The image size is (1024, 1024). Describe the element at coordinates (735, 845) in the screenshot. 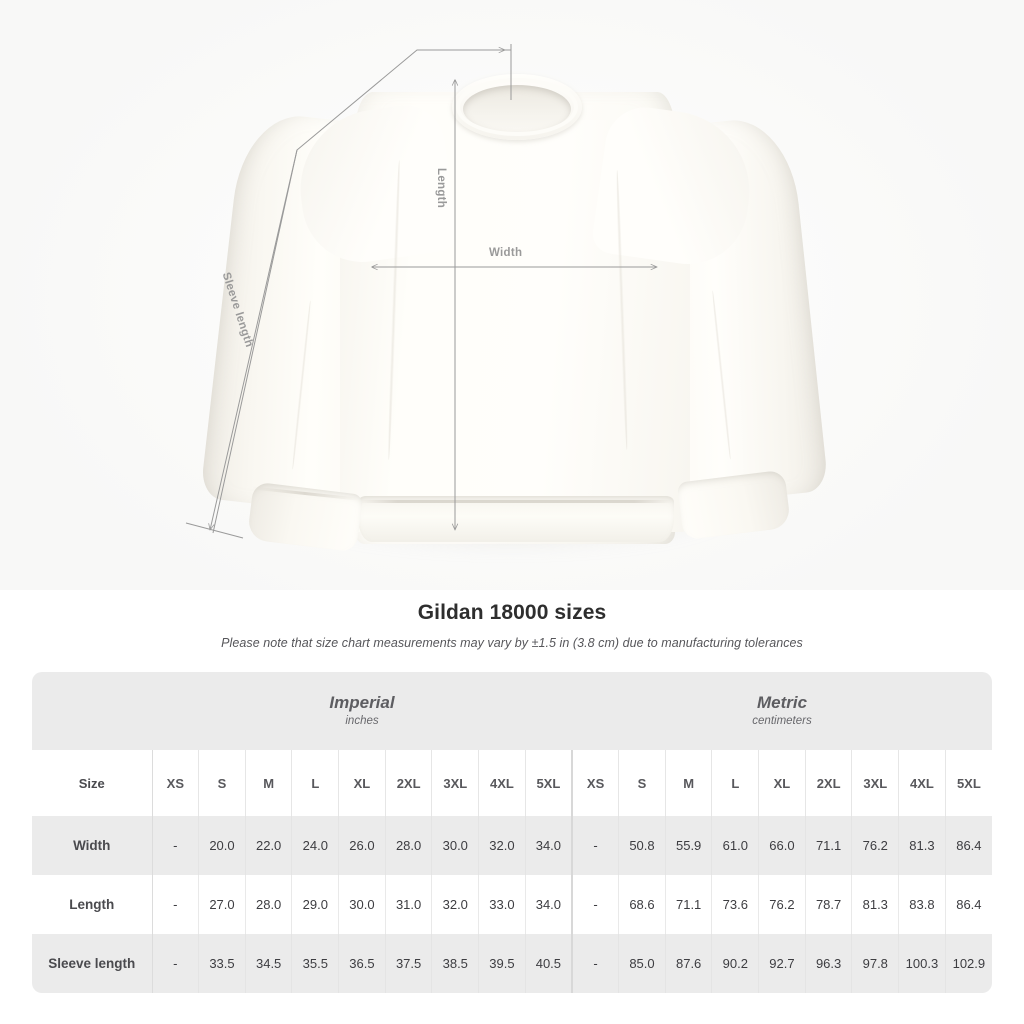

I see `cell-width-metric-l: 61.0` at that location.